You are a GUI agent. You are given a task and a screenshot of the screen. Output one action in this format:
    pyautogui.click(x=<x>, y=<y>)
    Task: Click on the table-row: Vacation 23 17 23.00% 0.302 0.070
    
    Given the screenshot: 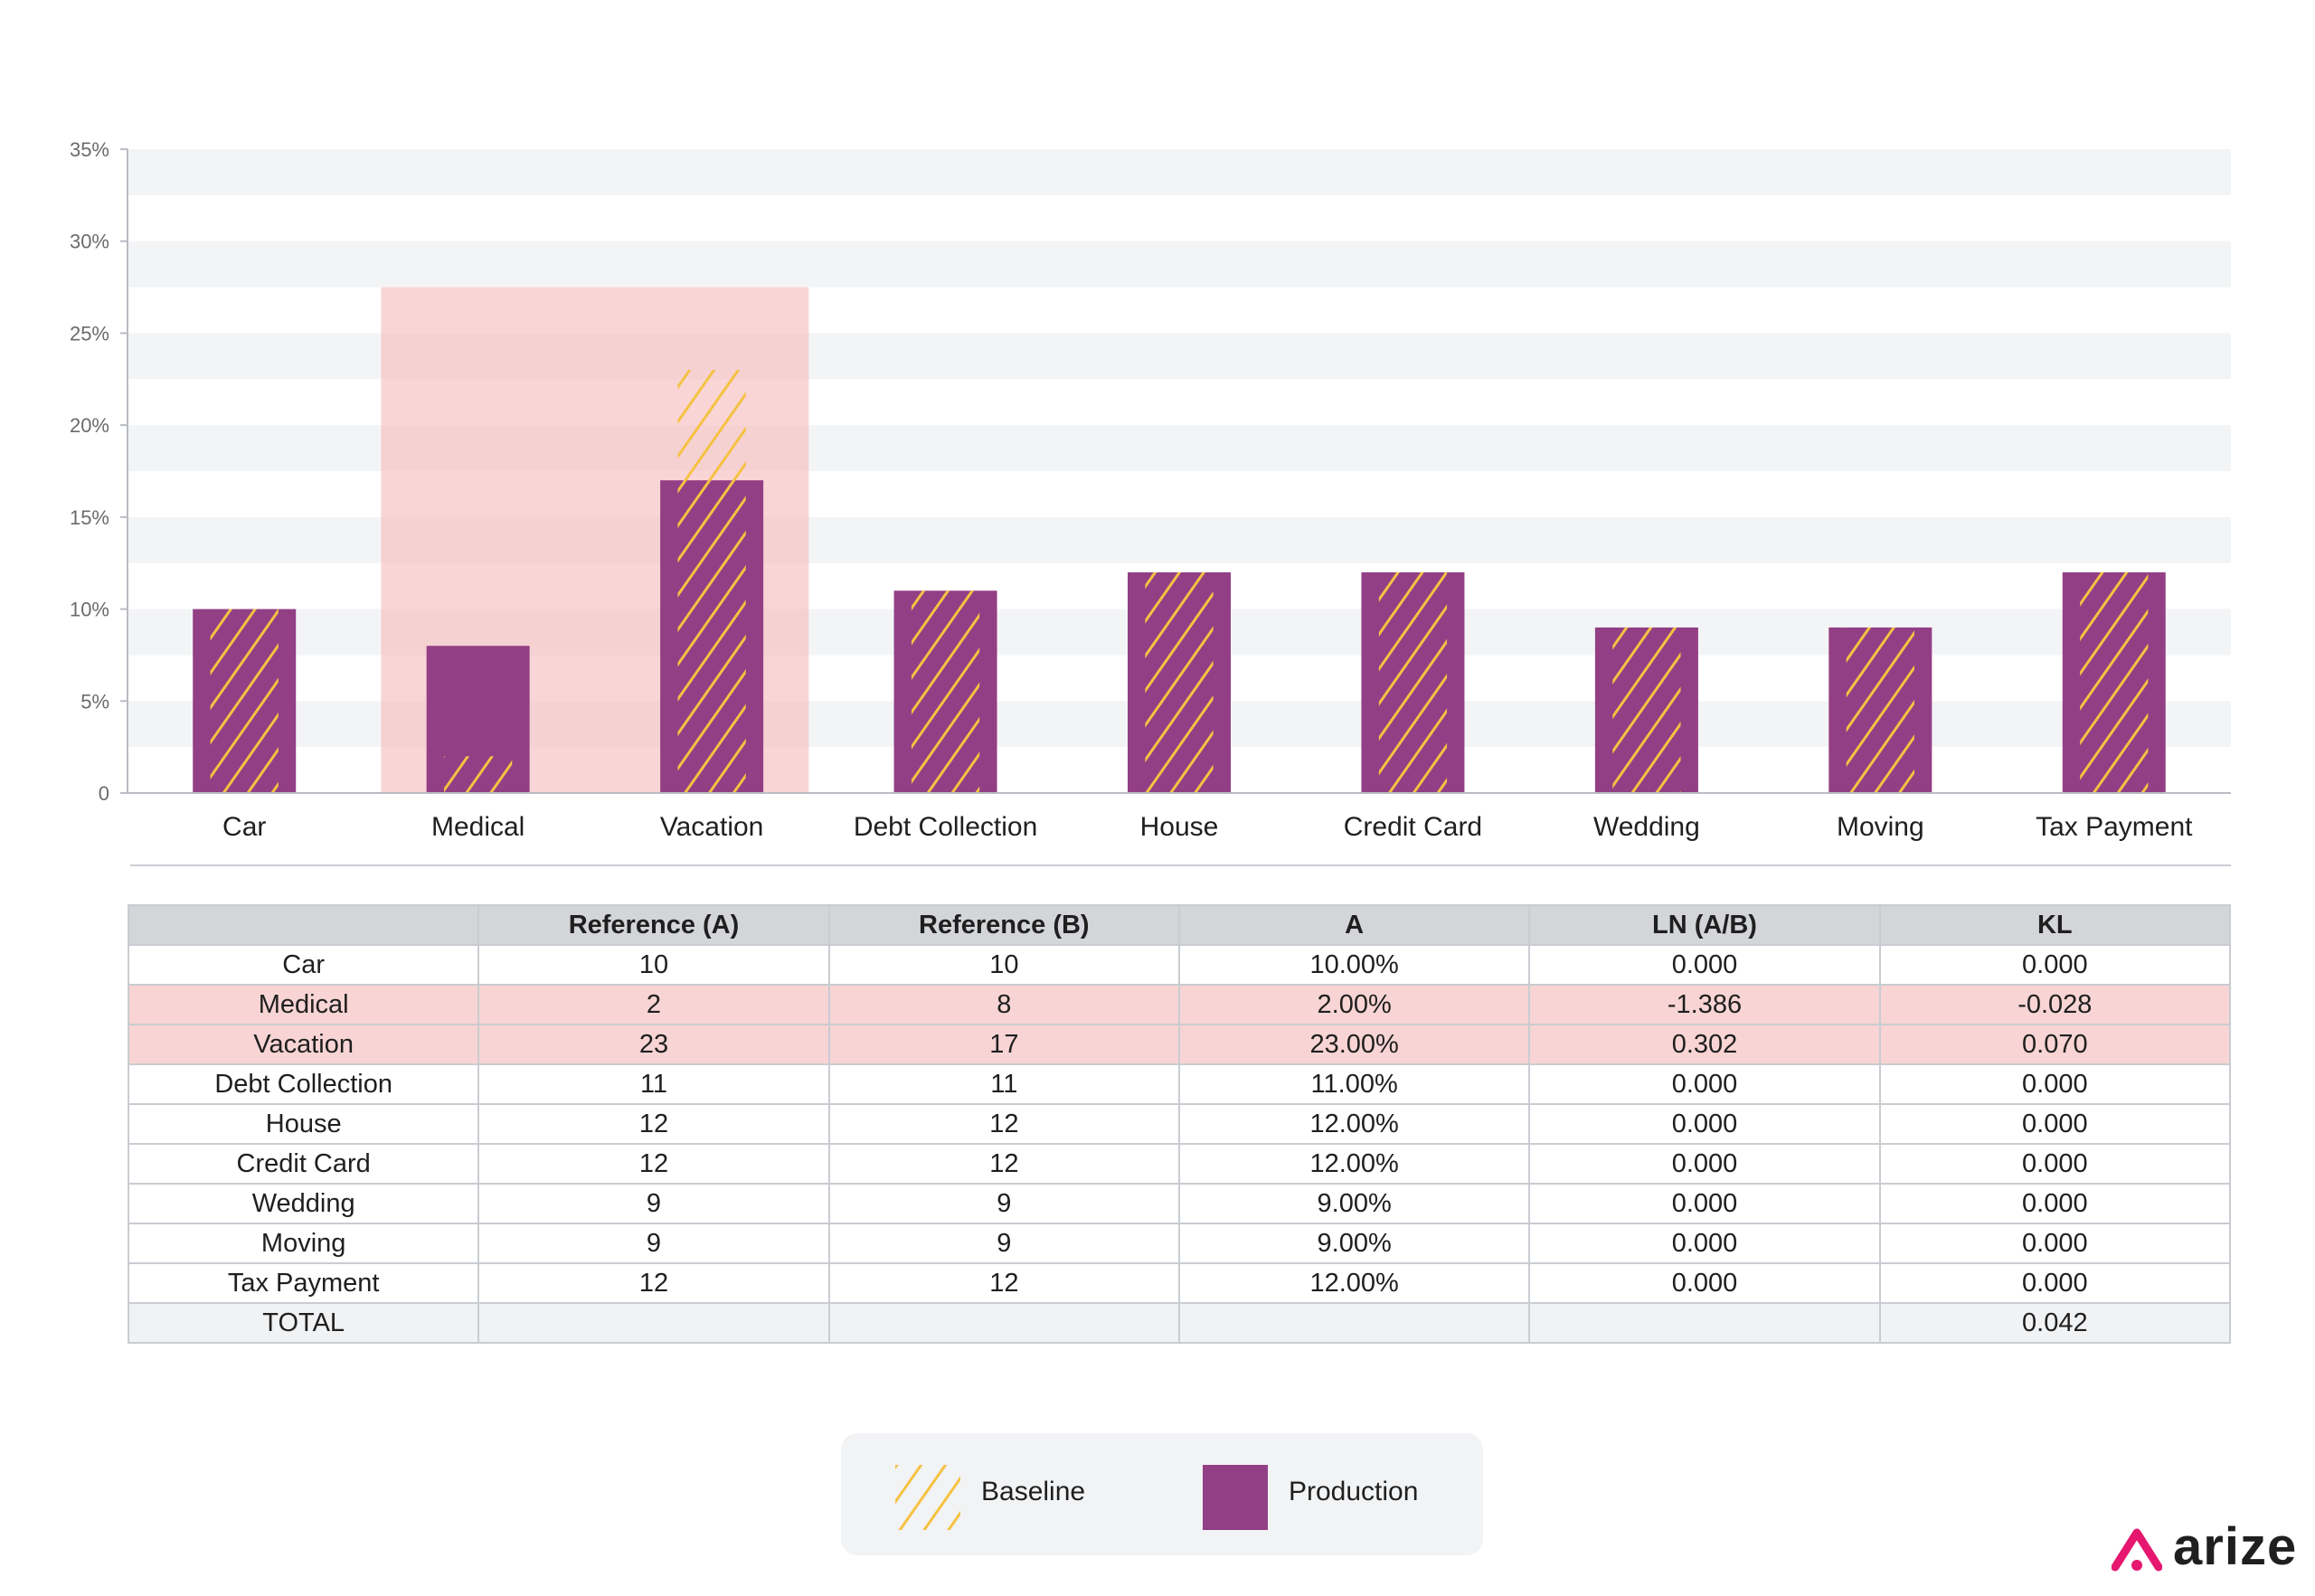 What is the action you would take?
    pyautogui.click(x=1179, y=1045)
    